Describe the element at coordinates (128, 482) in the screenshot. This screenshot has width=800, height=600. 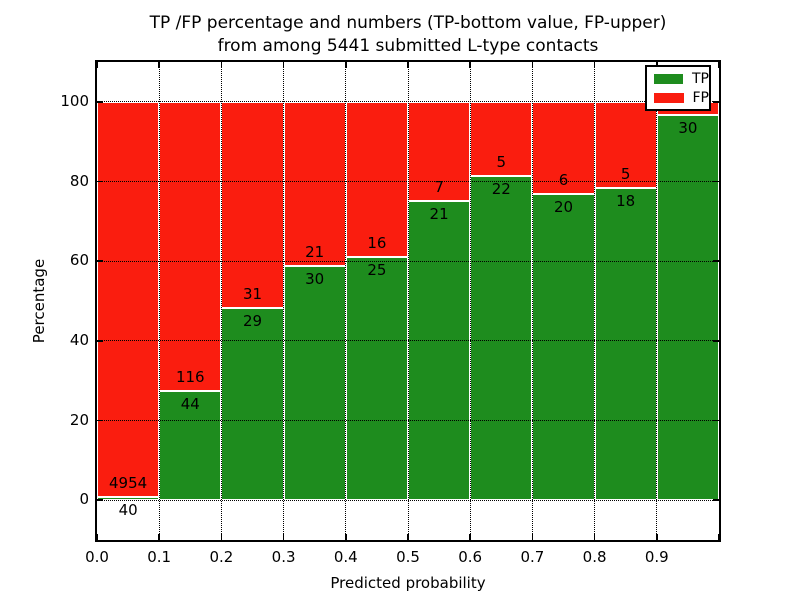
I see `fp-count-label: 4954` at that location.